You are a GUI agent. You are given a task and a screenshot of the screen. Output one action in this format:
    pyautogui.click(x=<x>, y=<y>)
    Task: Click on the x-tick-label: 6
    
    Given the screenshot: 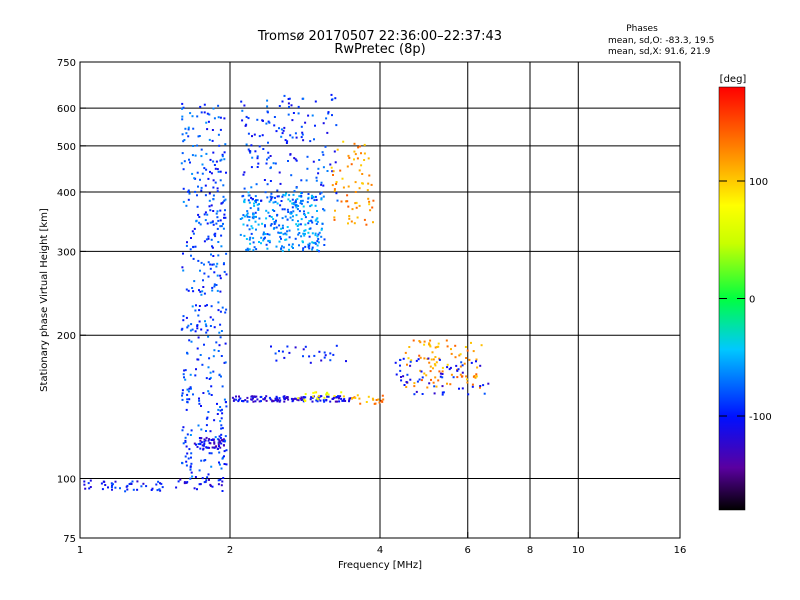 What is the action you would take?
    pyautogui.click(x=468, y=550)
    